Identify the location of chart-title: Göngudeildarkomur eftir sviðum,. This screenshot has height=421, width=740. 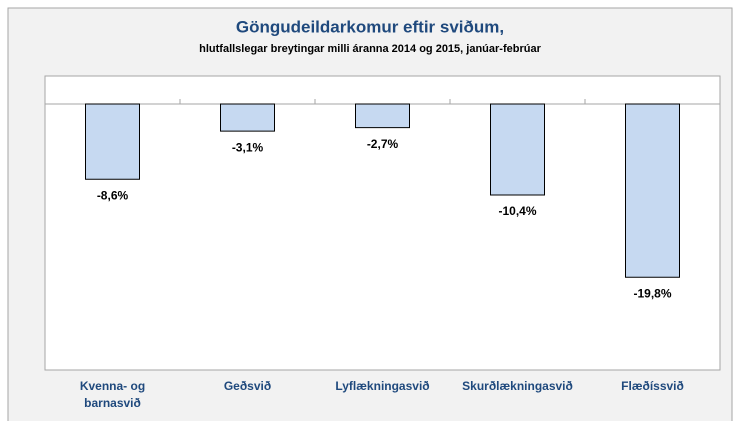
(370, 26).